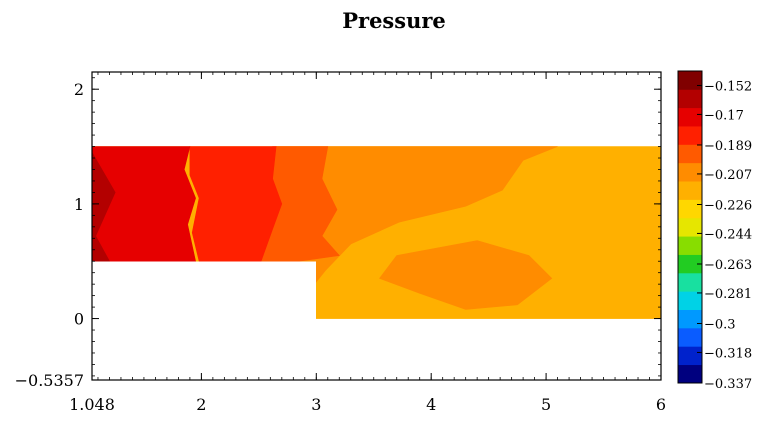 The height and width of the screenshot is (426, 758). Describe the element at coordinates (394, 20) in the screenshot. I see `chart-title: Pressure` at that location.